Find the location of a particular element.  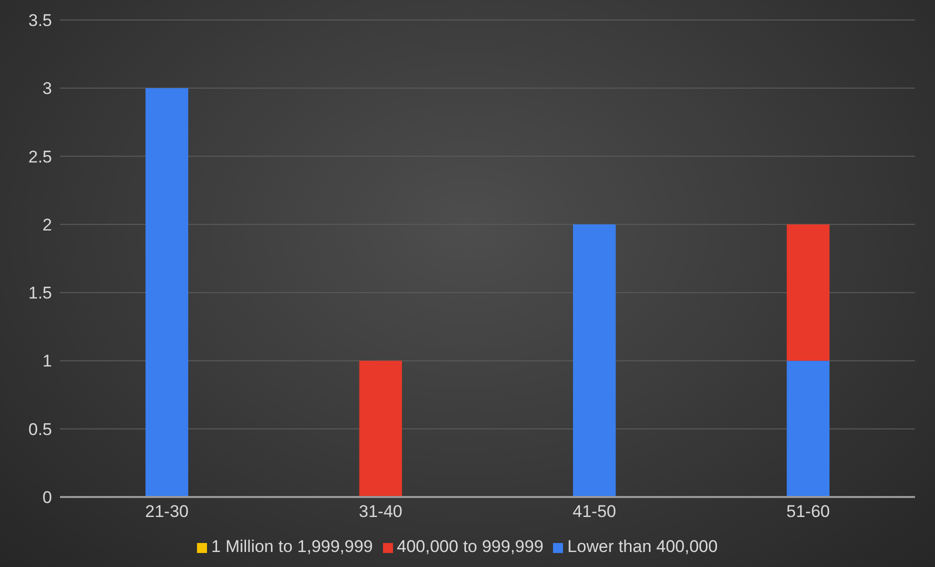

y-tick-label: 2.5 is located at coordinates (40, 156).